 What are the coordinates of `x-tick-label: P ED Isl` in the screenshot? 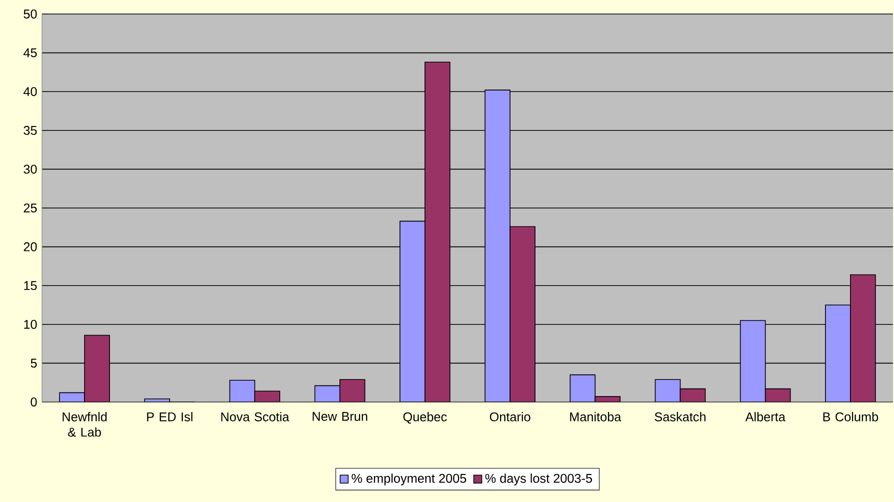 It's located at (169, 417).